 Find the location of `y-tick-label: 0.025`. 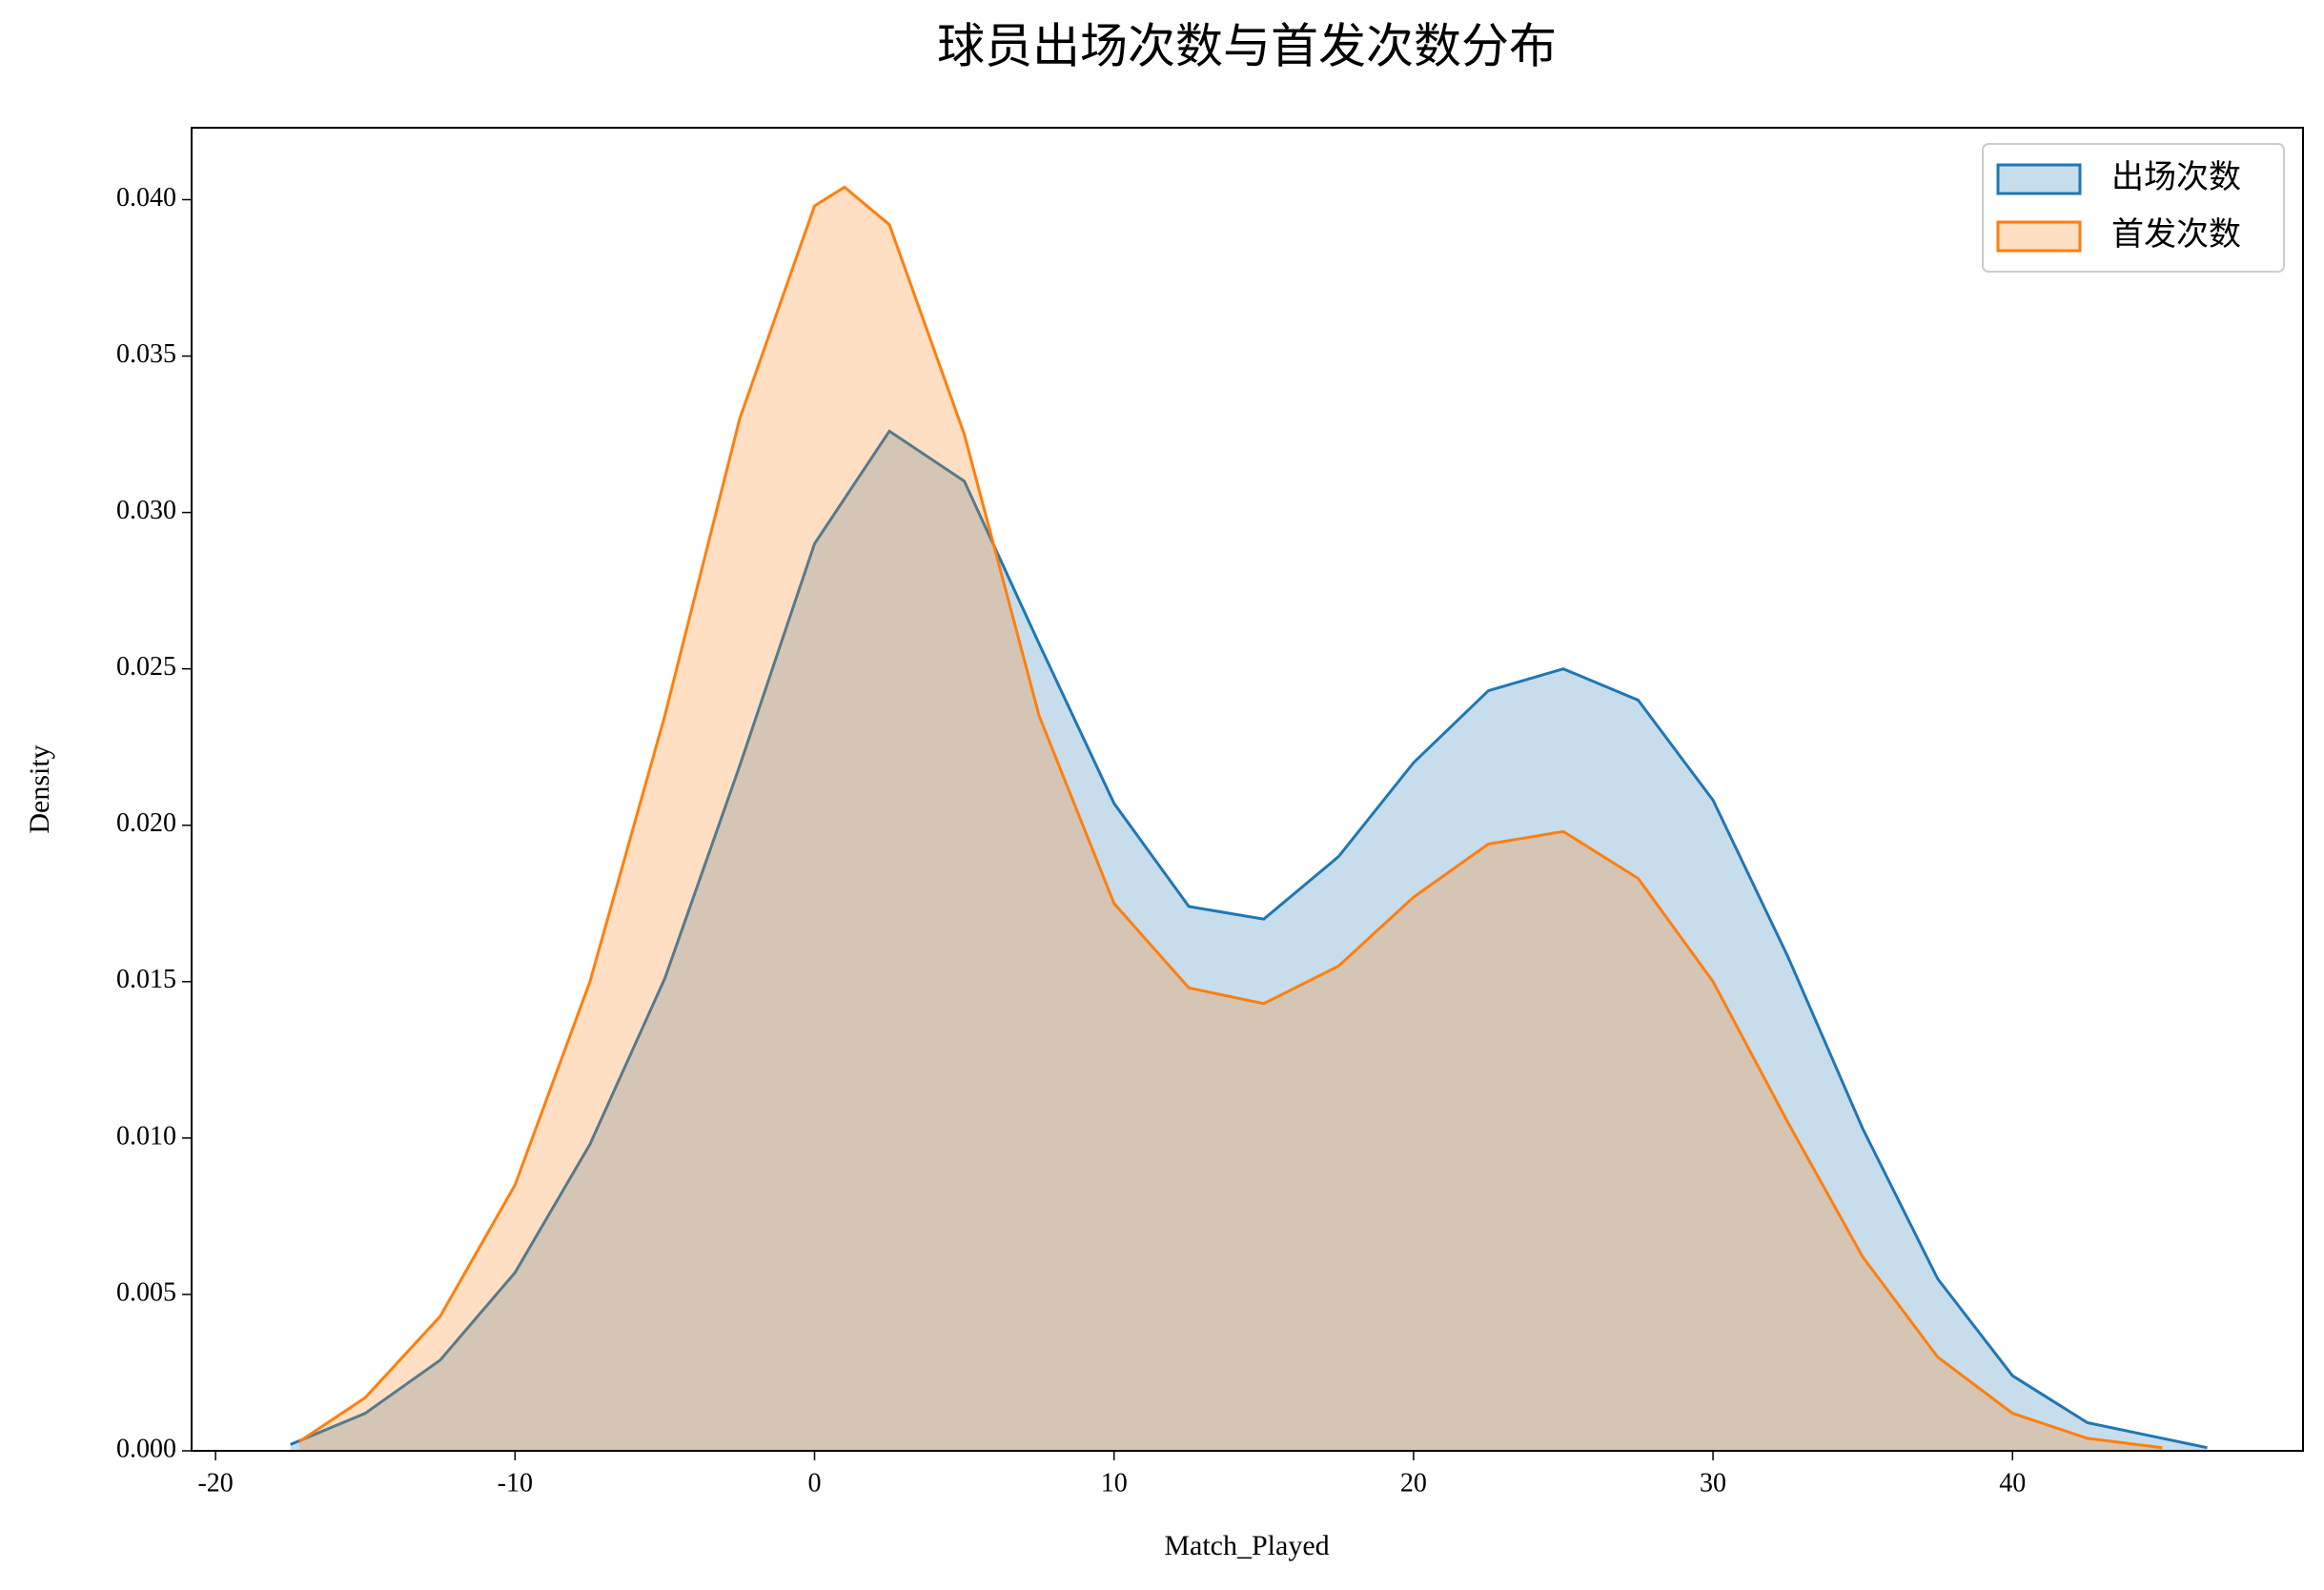

y-tick-label: 0.025 is located at coordinates (146, 667).